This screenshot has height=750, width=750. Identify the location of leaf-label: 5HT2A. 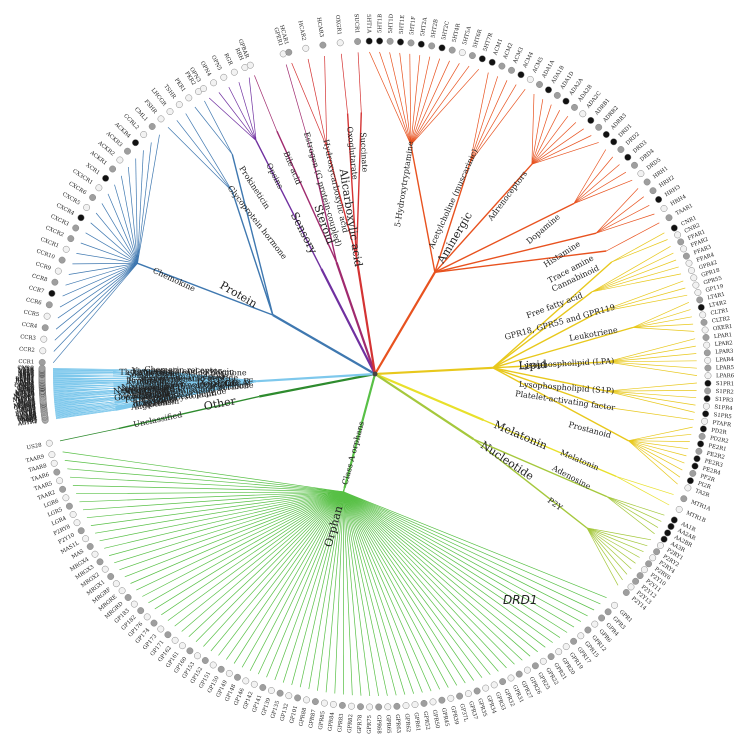
(424, 27).